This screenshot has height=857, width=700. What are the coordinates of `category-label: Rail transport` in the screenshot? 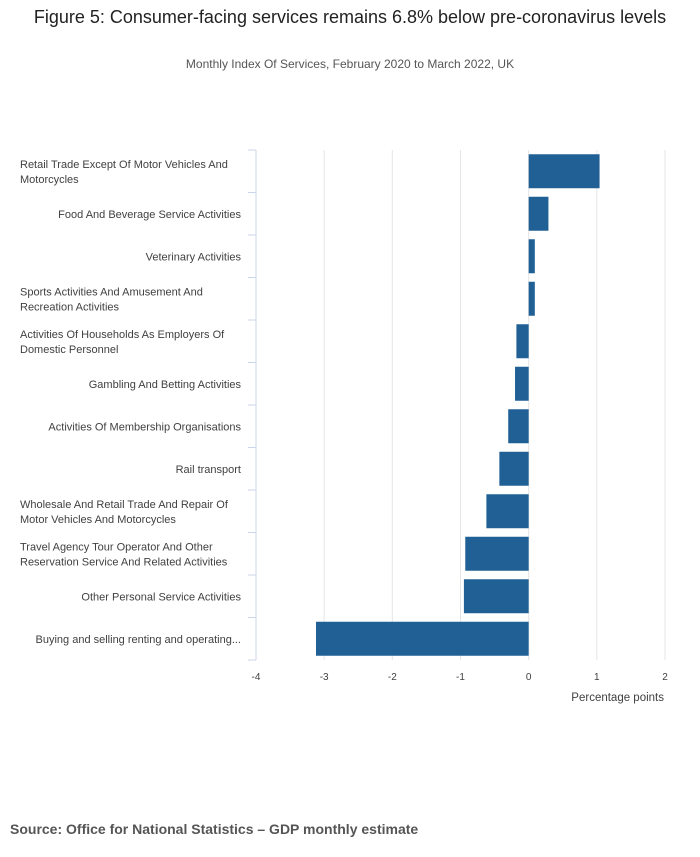 It's located at (208, 470).